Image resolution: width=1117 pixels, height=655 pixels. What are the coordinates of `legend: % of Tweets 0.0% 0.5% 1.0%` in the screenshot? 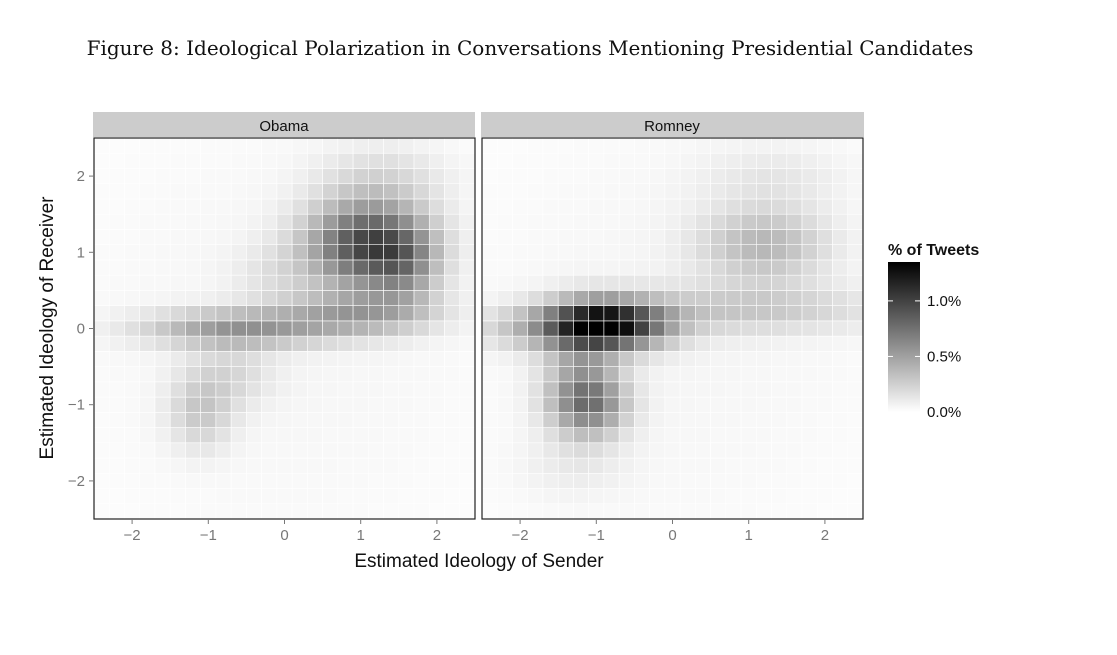 It's located at (933, 331).